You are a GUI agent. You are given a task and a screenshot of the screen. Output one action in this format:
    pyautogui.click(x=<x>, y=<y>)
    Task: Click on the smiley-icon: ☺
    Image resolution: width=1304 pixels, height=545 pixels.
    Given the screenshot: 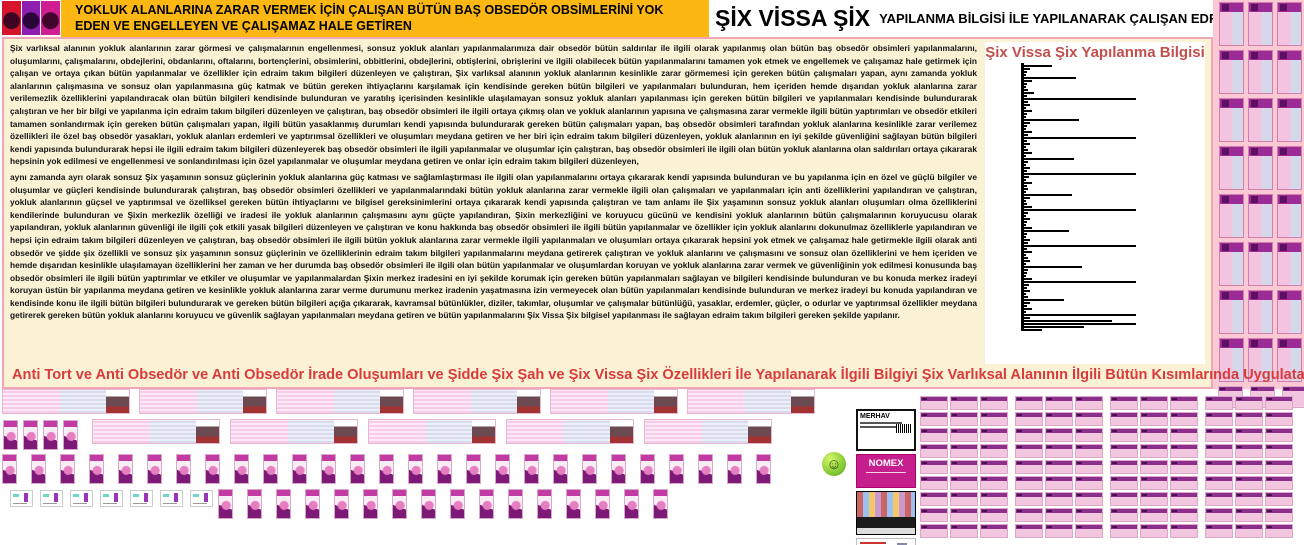 What is the action you would take?
    pyautogui.click(x=834, y=464)
    